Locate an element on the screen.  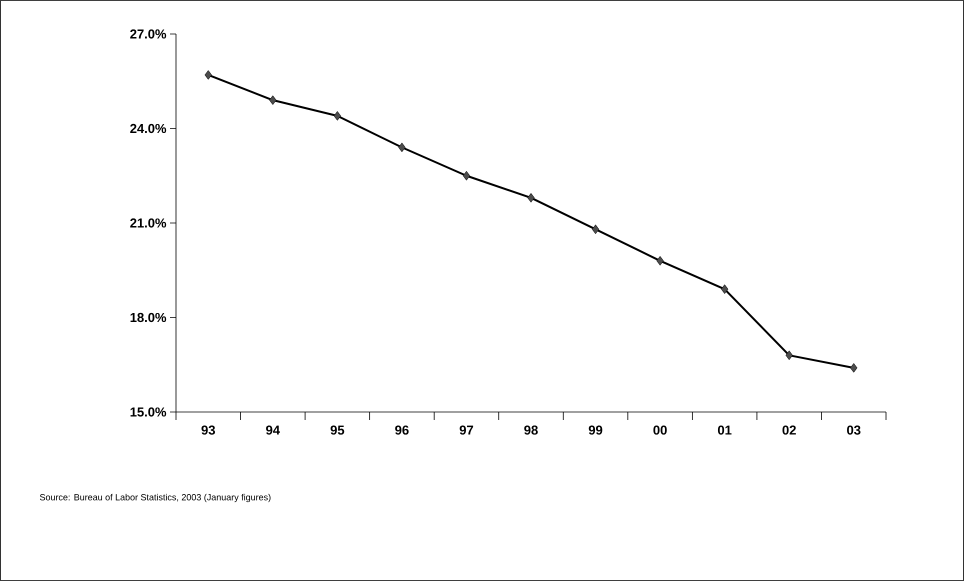
y-tick-label: 21.0% is located at coordinates (148, 223).